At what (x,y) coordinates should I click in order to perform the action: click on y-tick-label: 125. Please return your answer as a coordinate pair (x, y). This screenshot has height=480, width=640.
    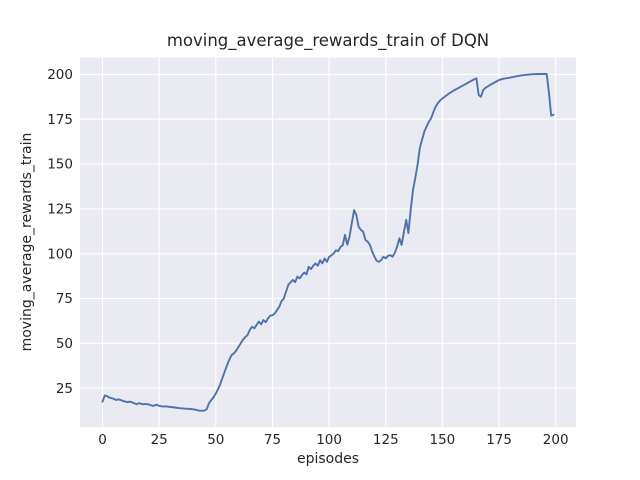
    Looking at the image, I should click on (60, 210).